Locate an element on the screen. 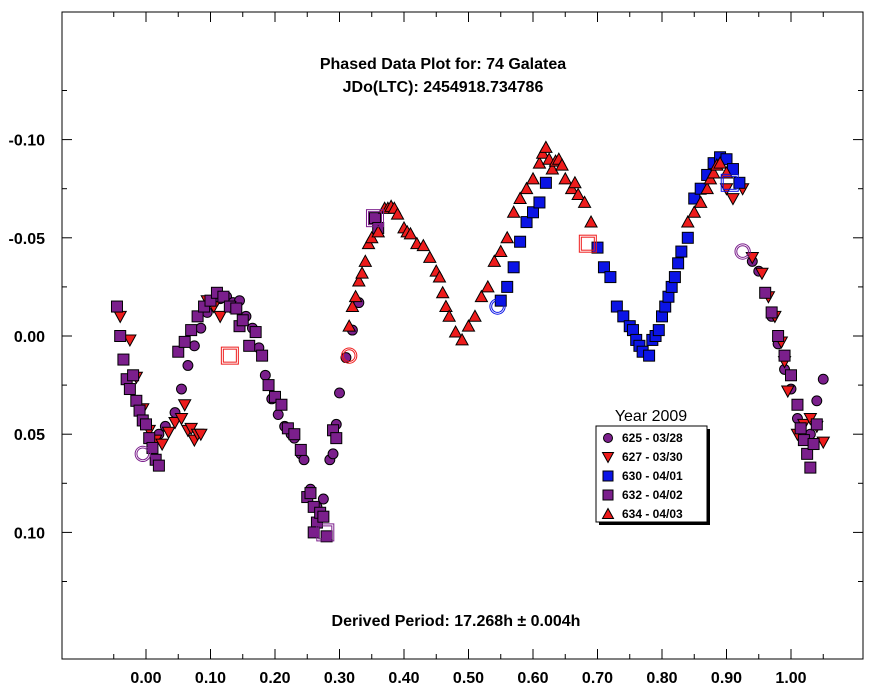 The width and height of the screenshot is (869, 699). x-tick-label: 0.20 is located at coordinates (274, 678).